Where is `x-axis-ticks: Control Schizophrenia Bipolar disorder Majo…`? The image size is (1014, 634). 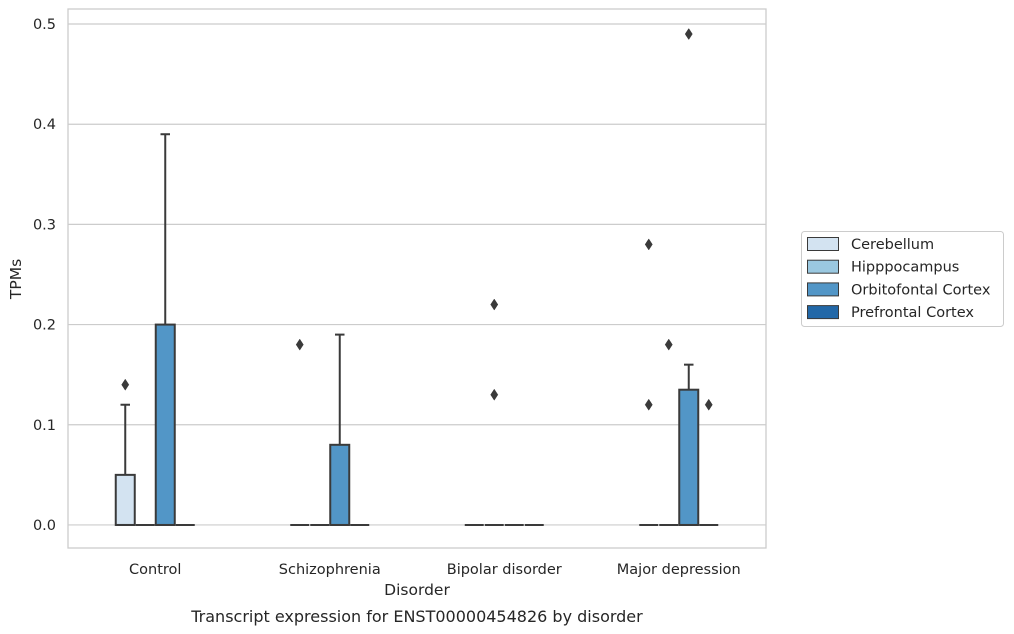
x-axis-ticks: Control Schizophrenia Bipolar disorder Majo… is located at coordinates (435, 570).